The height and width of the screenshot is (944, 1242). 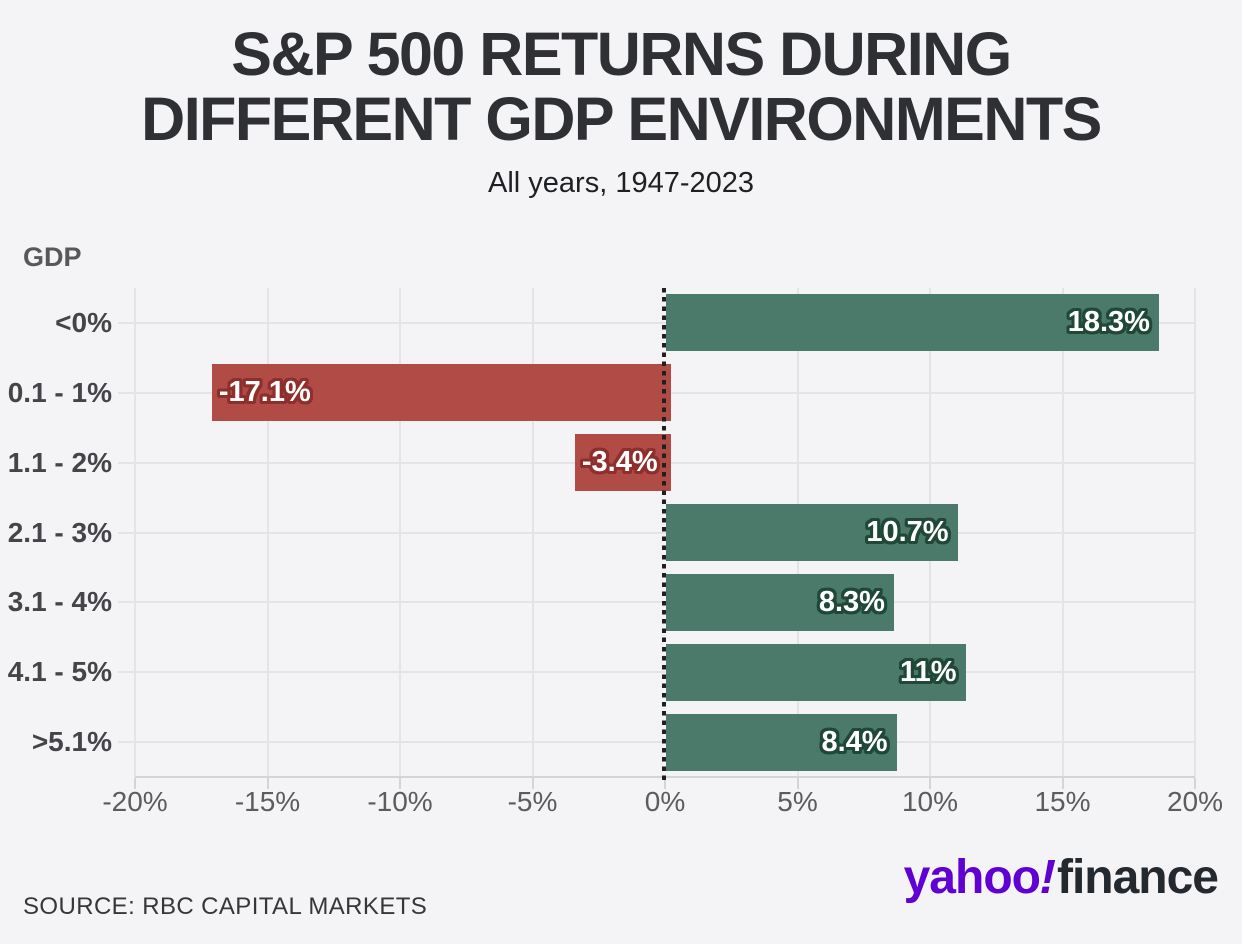 I want to click on bar-5: 8.3%, so click(x=780, y=602).